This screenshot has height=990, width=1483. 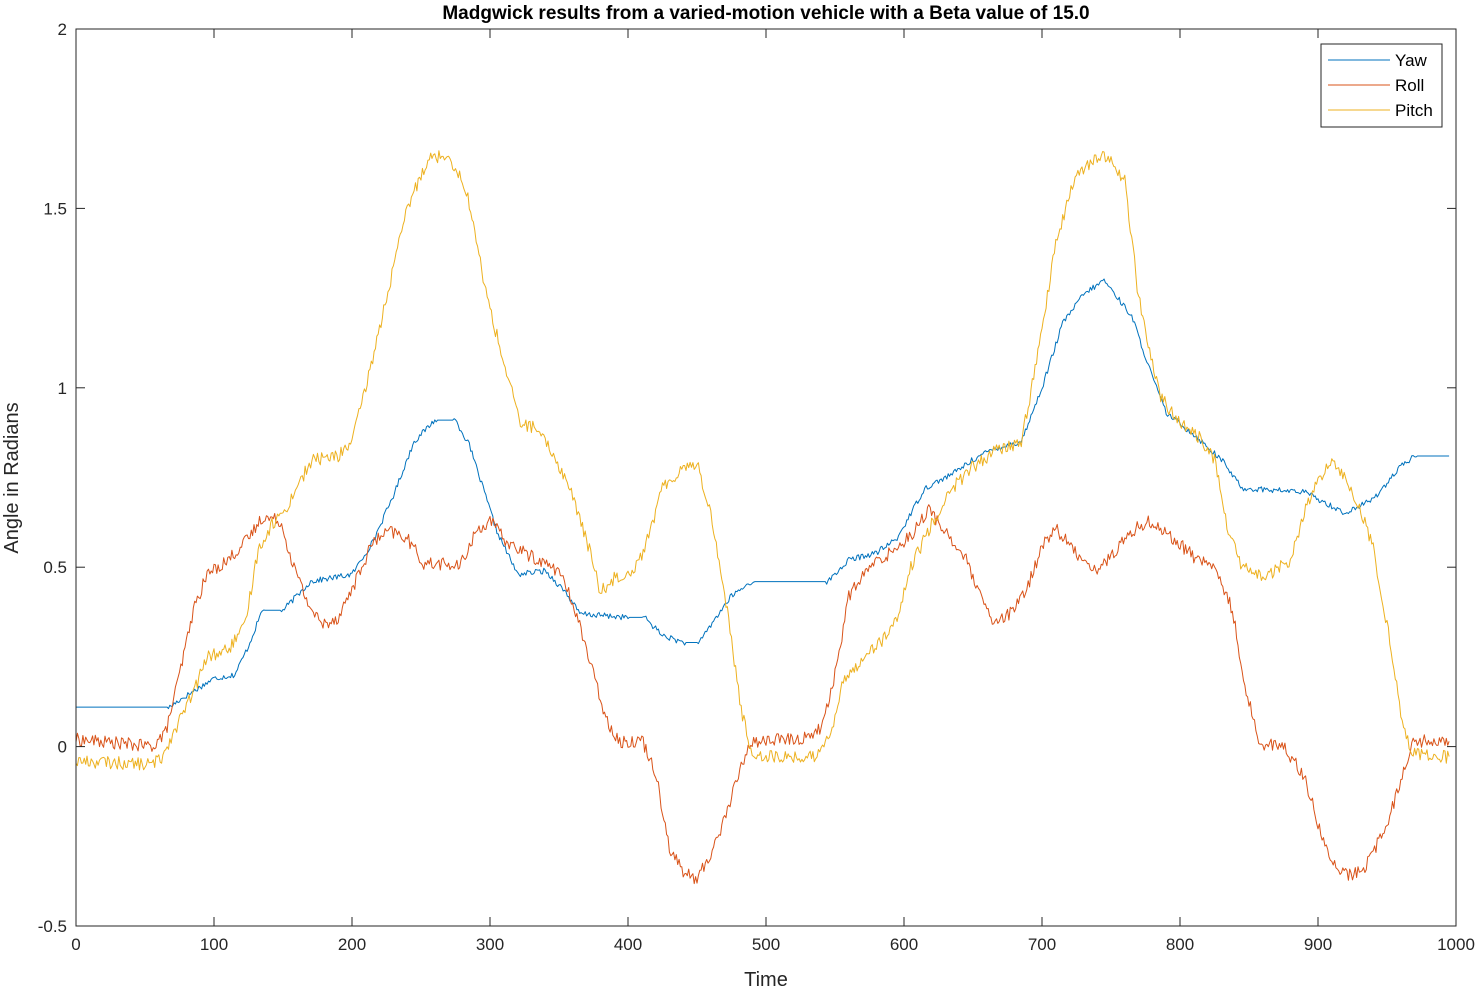 I want to click on legend-label-roll: Roll, so click(x=1409, y=85).